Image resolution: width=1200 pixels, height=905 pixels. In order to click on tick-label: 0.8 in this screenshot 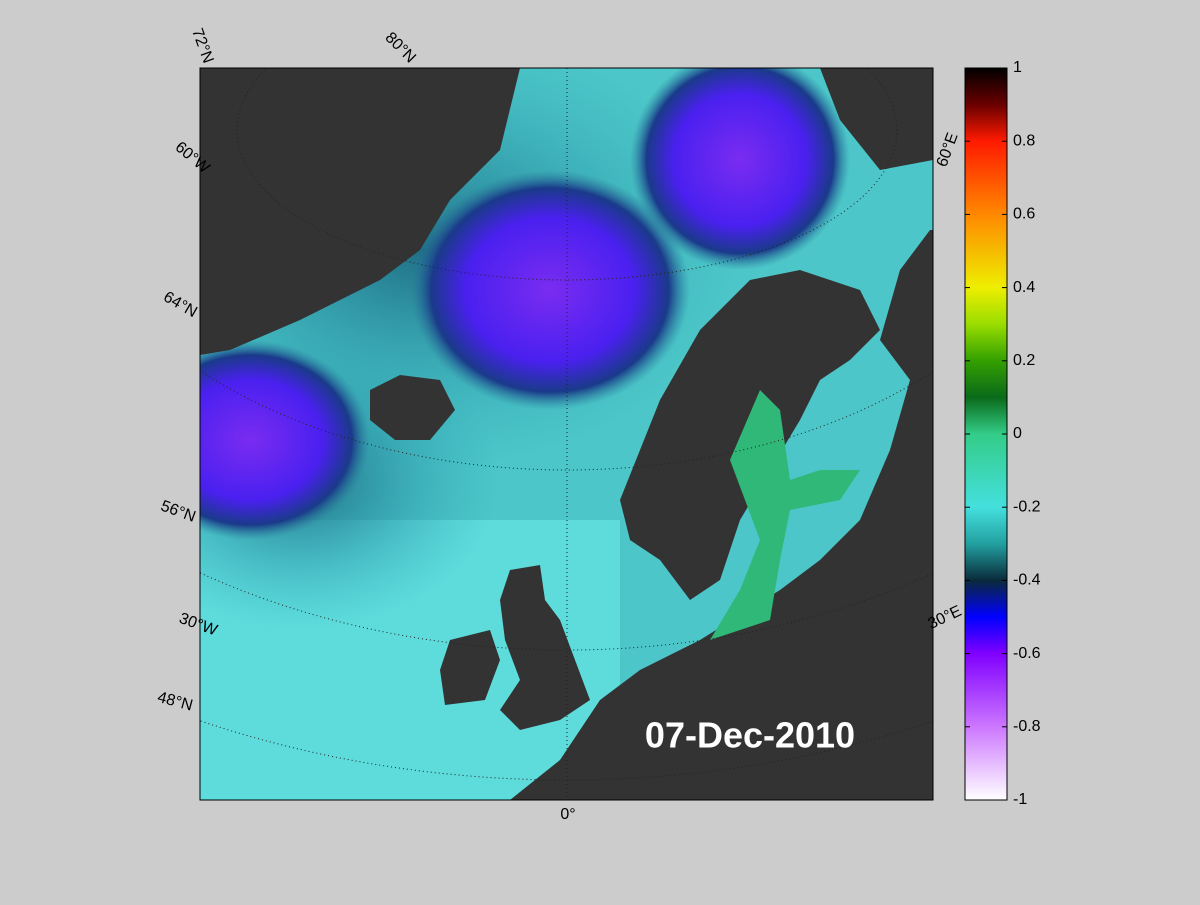, I will do `click(1024, 140)`.